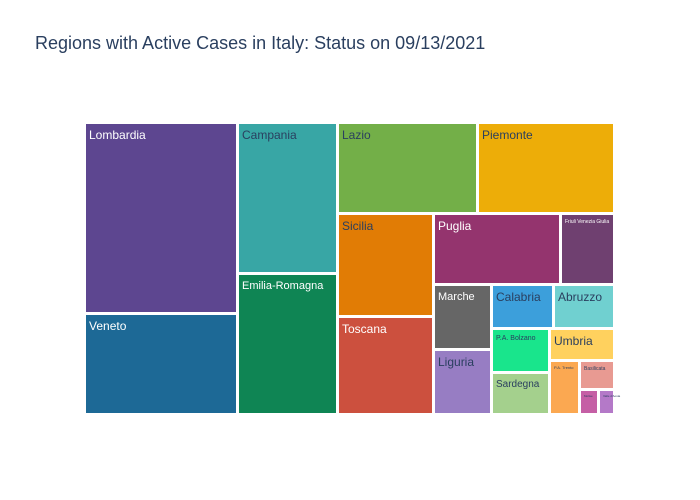  What do you see at coordinates (518, 297) in the screenshot?
I see `tile-label-calabria: Calabria` at bounding box center [518, 297].